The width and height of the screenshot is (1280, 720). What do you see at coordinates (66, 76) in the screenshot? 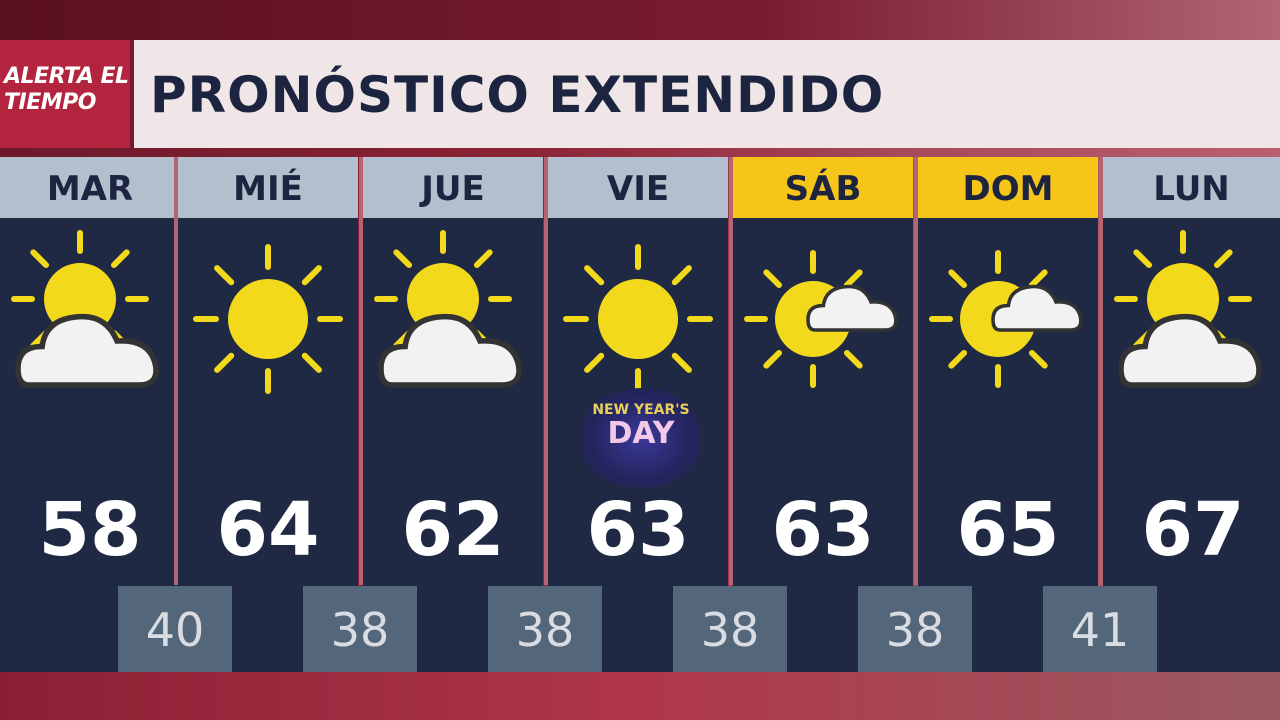
I see `logo-line-1: ALERTA EL` at bounding box center [66, 76].